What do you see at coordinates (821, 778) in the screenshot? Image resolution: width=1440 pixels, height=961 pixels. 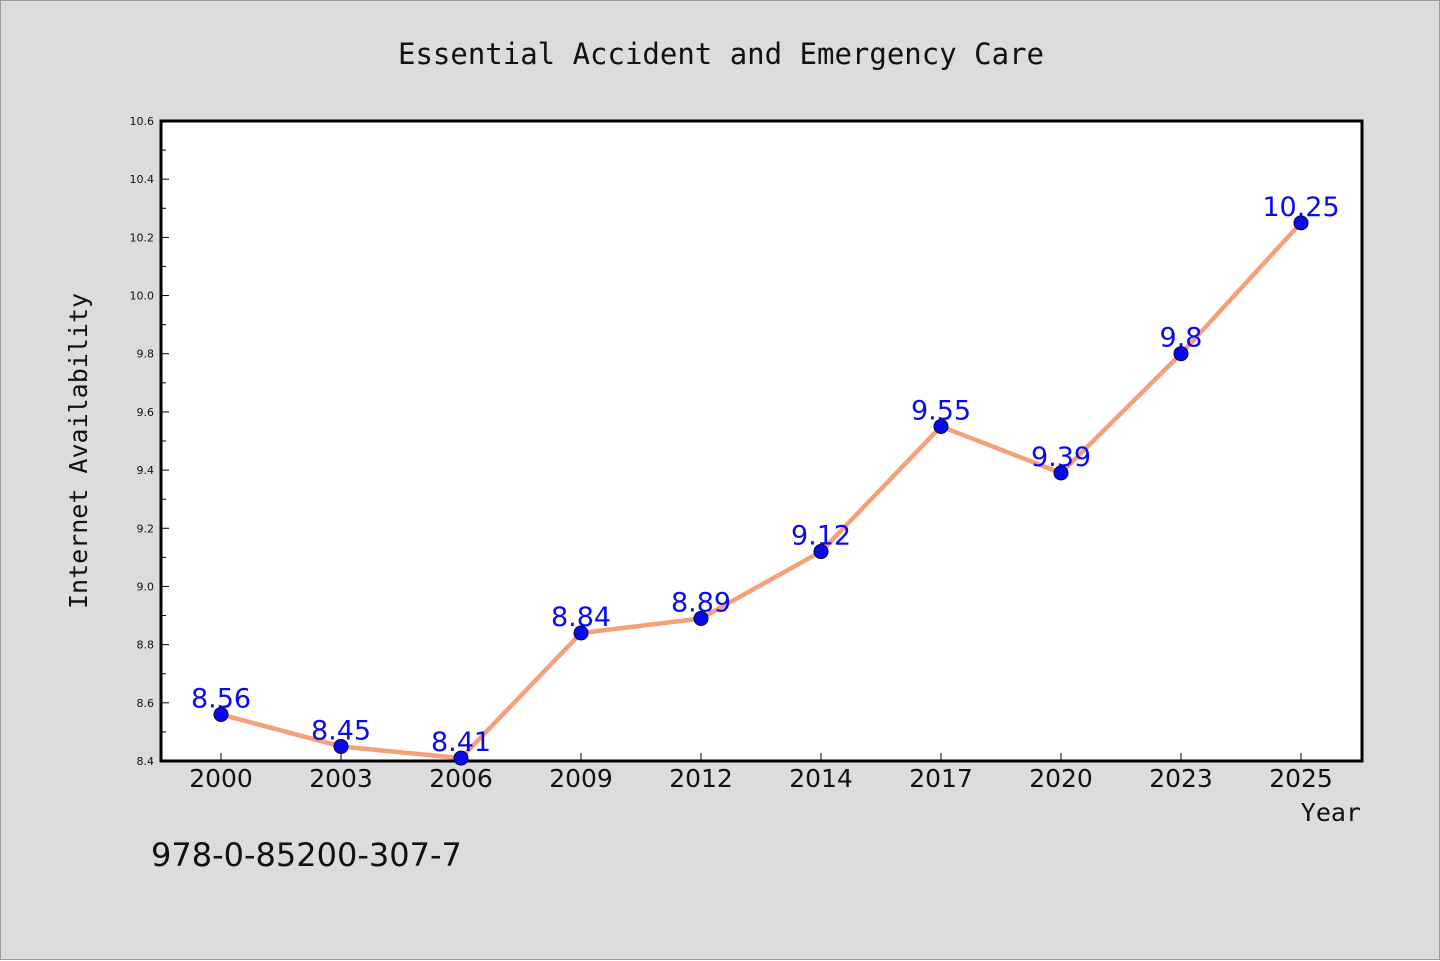 I see `x-tick-label: 2014` at bounding box center [821, 778].